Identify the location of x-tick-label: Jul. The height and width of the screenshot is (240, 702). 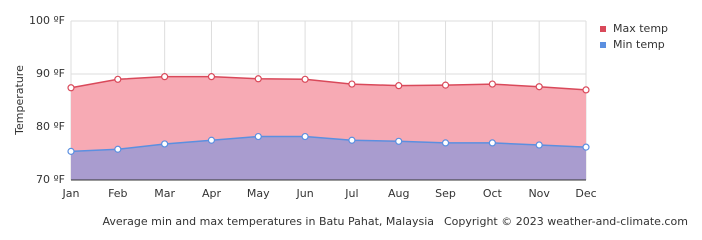
(351, 193).